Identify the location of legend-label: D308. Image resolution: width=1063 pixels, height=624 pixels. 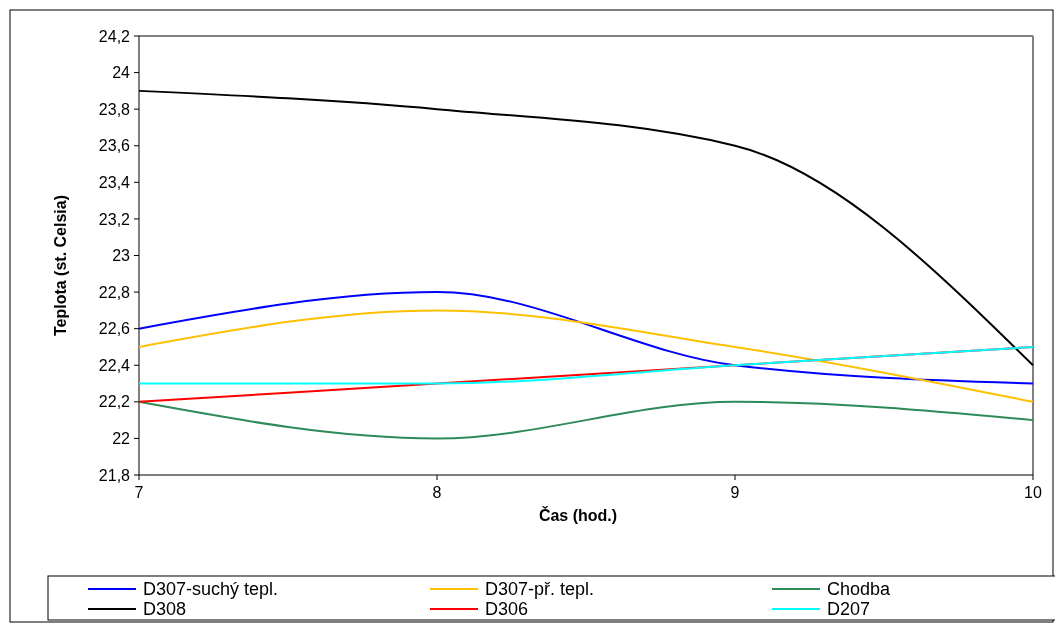
(165, 609).